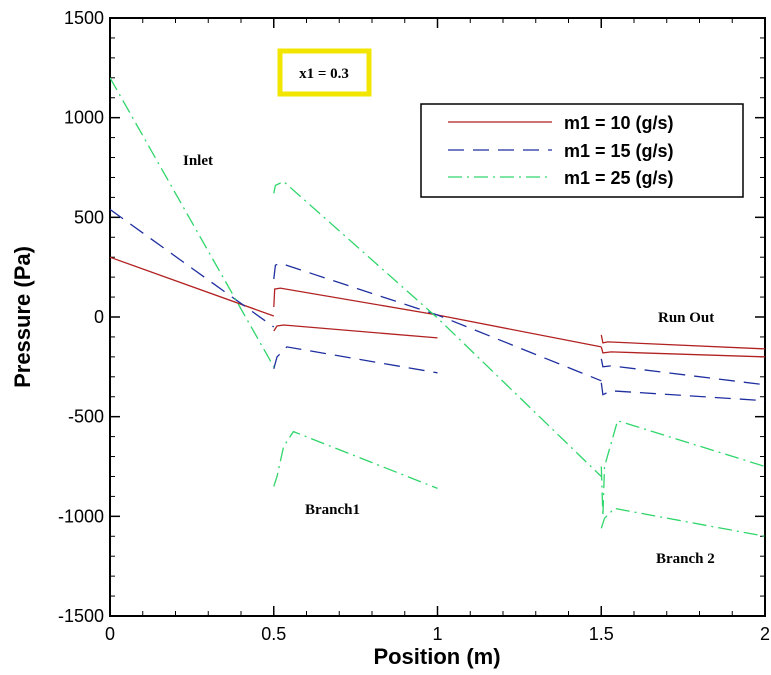  Describe the element at coordinates (198, 161) in the screenshot. I see `annotation-inlet: Inlet` at that location.